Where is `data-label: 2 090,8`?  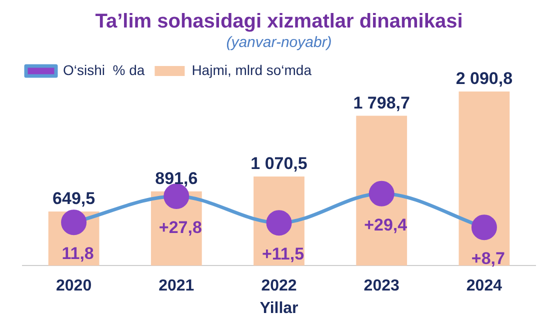
data-label: 2 090,8 is located at coordinates (484, 78).